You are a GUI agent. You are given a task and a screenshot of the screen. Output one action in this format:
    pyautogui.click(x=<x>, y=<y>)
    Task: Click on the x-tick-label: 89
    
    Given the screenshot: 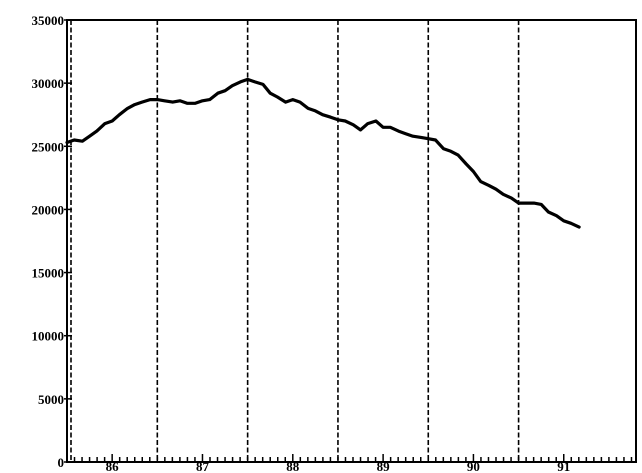 What is the action you would take?
    pyautogui.click(x=384, y=466)
    